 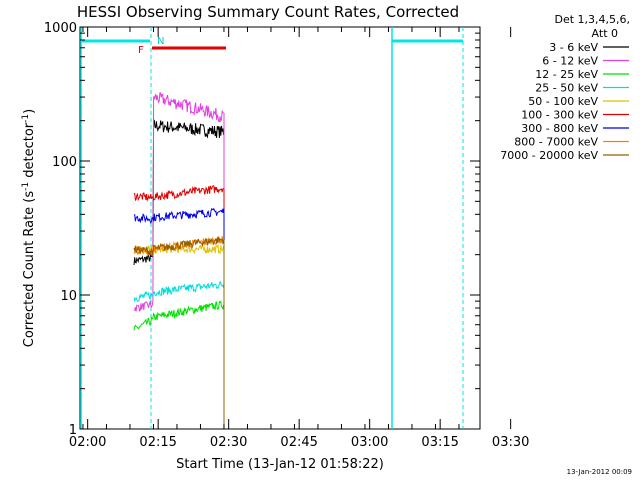 I want to click on y-tick-label: 1, so click(x=73, y=430).